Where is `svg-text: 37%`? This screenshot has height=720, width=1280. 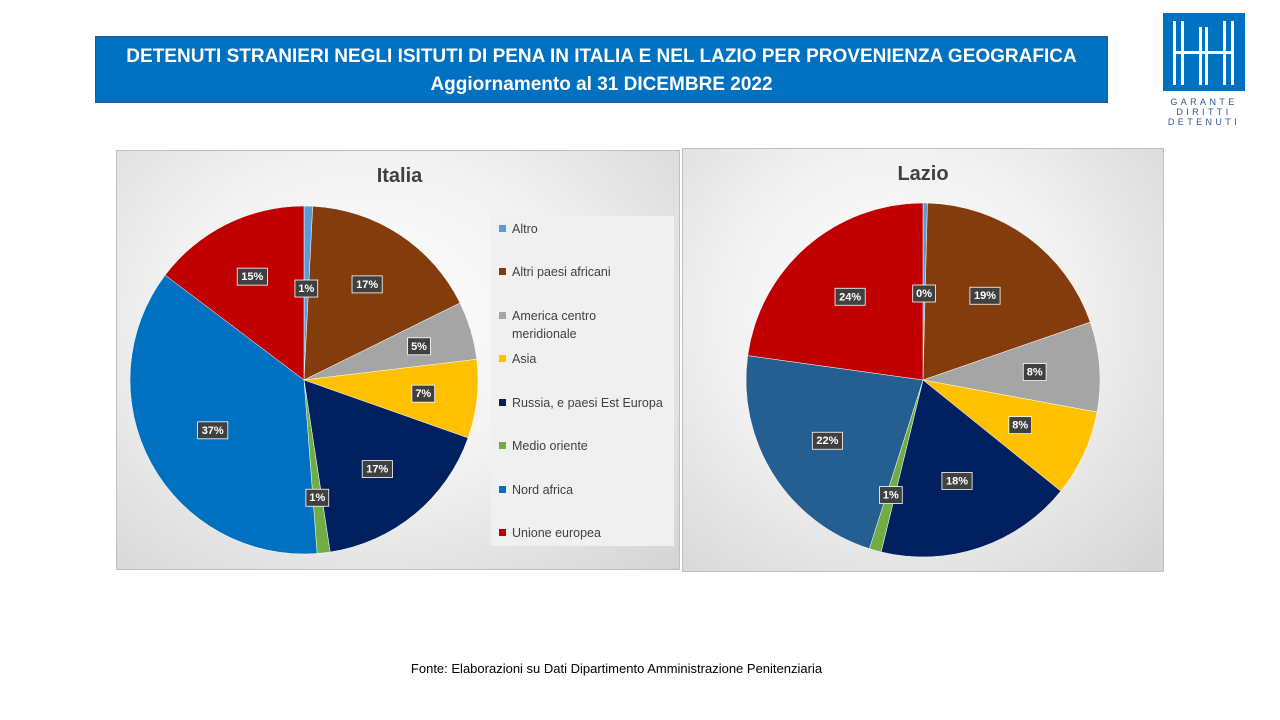 svg-text: 37% is located at coordinates (213, 431).